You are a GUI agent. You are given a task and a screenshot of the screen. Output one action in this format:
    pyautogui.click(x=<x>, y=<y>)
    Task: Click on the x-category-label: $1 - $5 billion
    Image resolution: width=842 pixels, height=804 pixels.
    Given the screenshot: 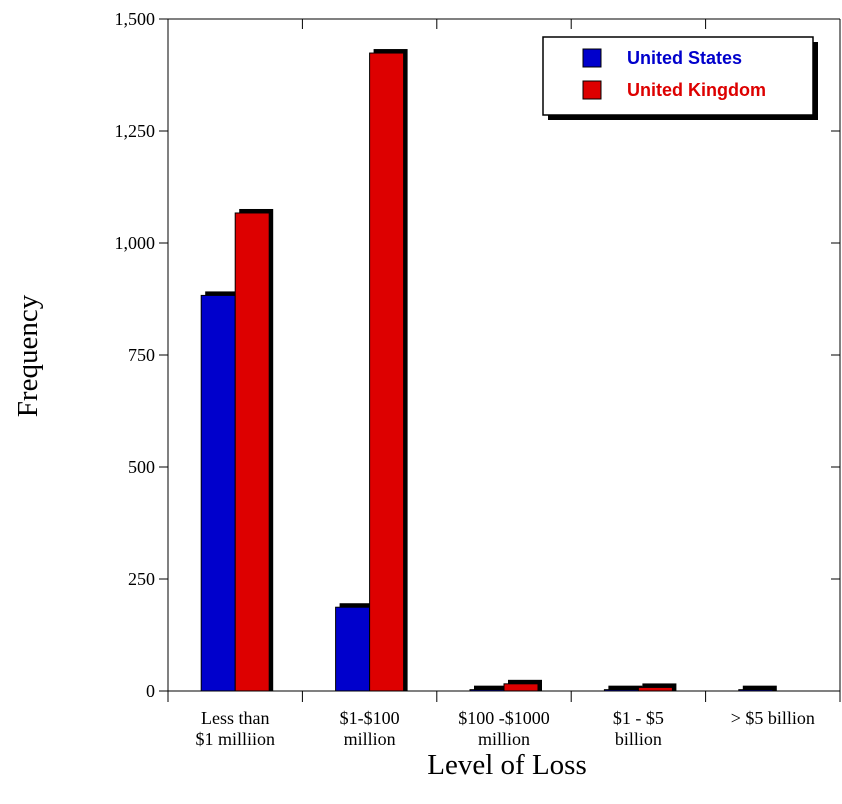 What is the action you would take?
    pyautogui.click(x=638, y=728)
    